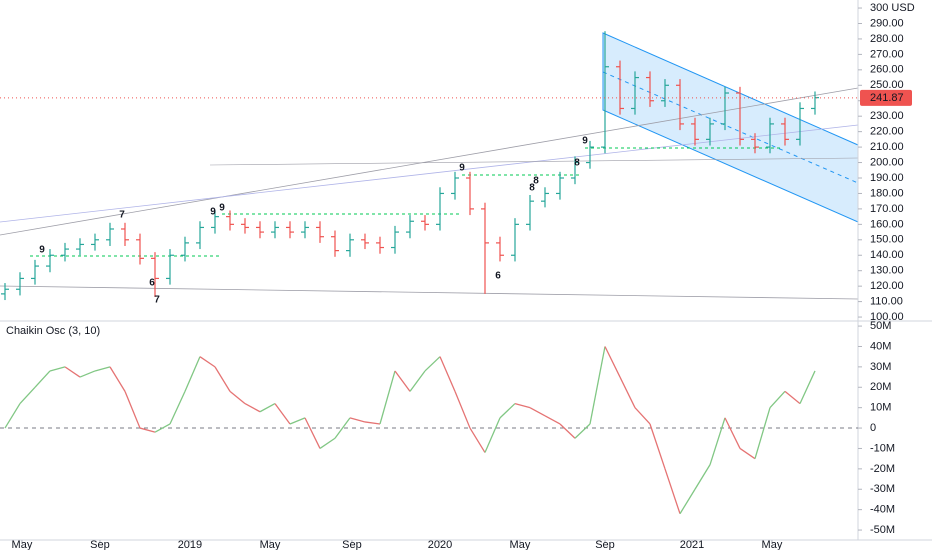 This screenshot has width=932, height=550. Describe the element at coordinates (882, 448) in the screenshot. I see `y-tick-label: -10M` at that location.